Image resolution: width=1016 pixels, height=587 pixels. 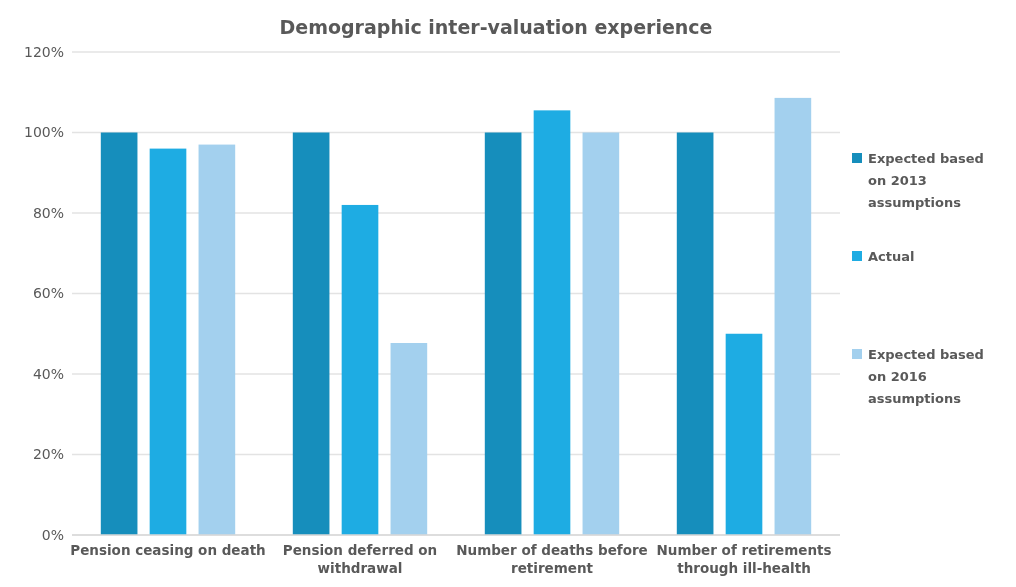 I want to click on y-tick-label: 100%, so click(x=43, y=132).